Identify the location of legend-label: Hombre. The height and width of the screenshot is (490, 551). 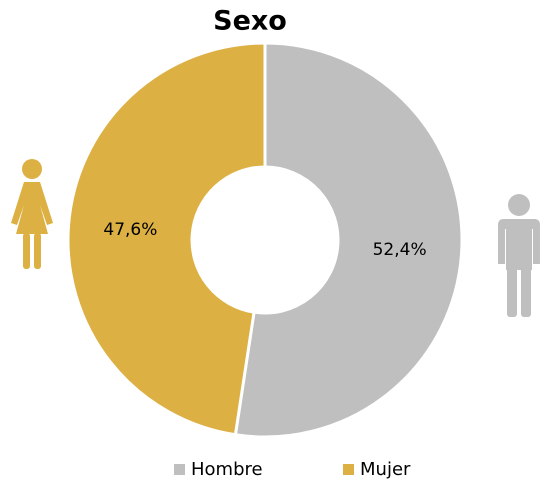
(227, 469).